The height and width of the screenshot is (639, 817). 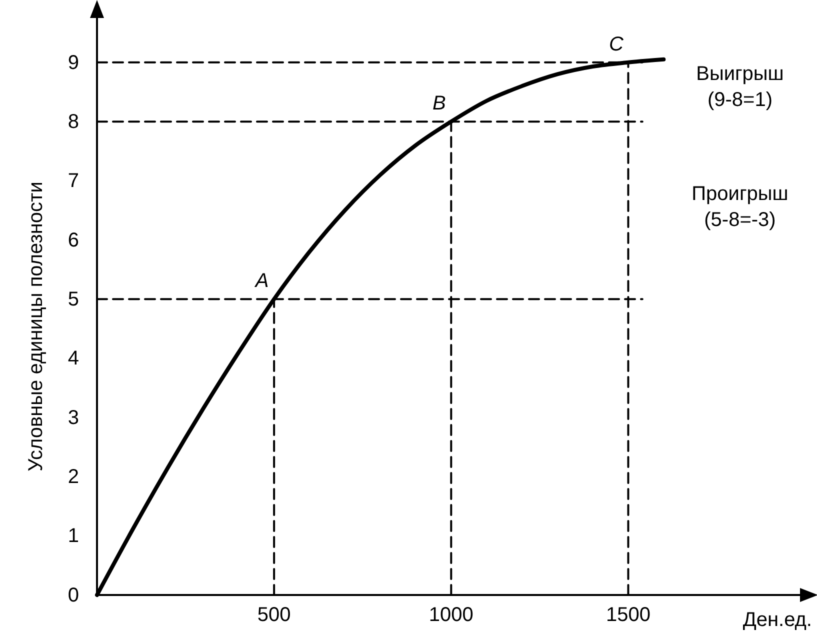 I want to click on x-axis-title: Ден.ед., so click(x=777, y=620).